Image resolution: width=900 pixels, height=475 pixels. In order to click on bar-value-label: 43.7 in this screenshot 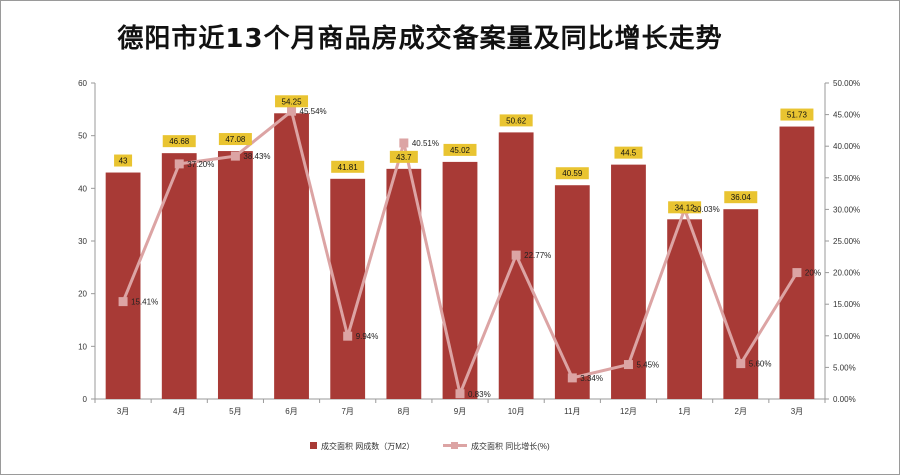, I will do `click(404, 157)`.